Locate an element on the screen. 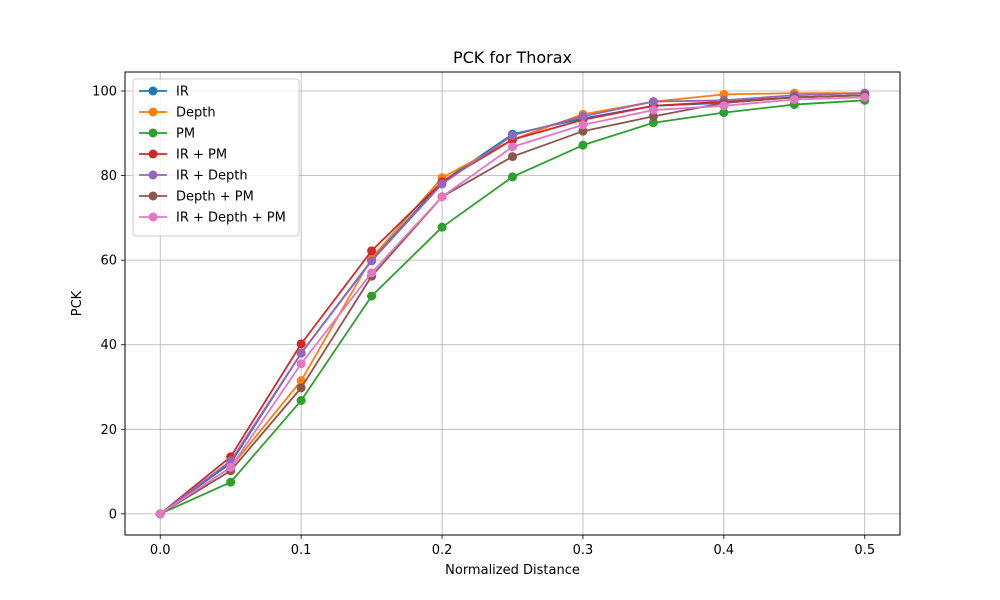  legend-label: Depth + PM is located at coordinates (215, 197).